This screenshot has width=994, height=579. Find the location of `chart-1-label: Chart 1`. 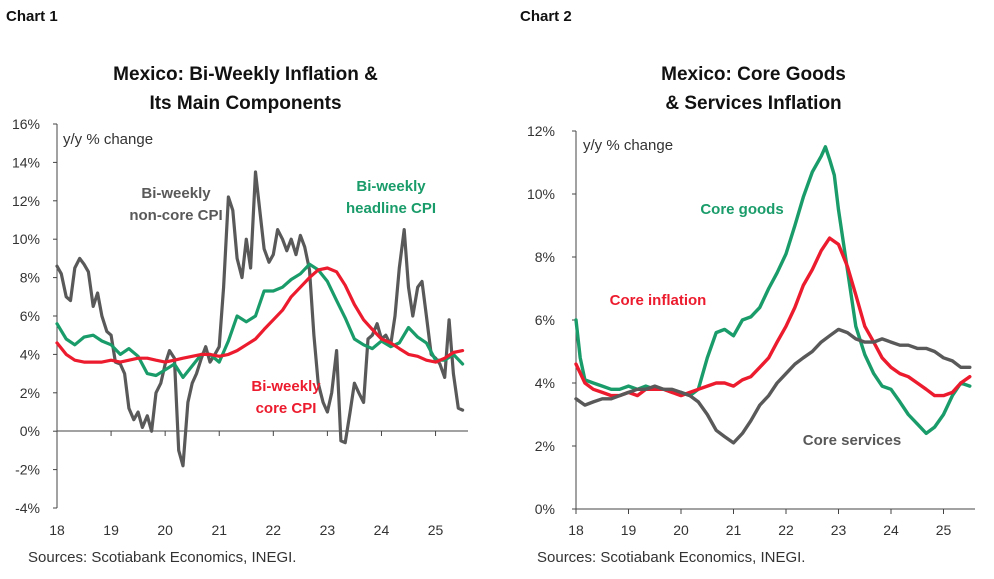

chart-1-label: Chart 1 is located at coordinates (32, 16).